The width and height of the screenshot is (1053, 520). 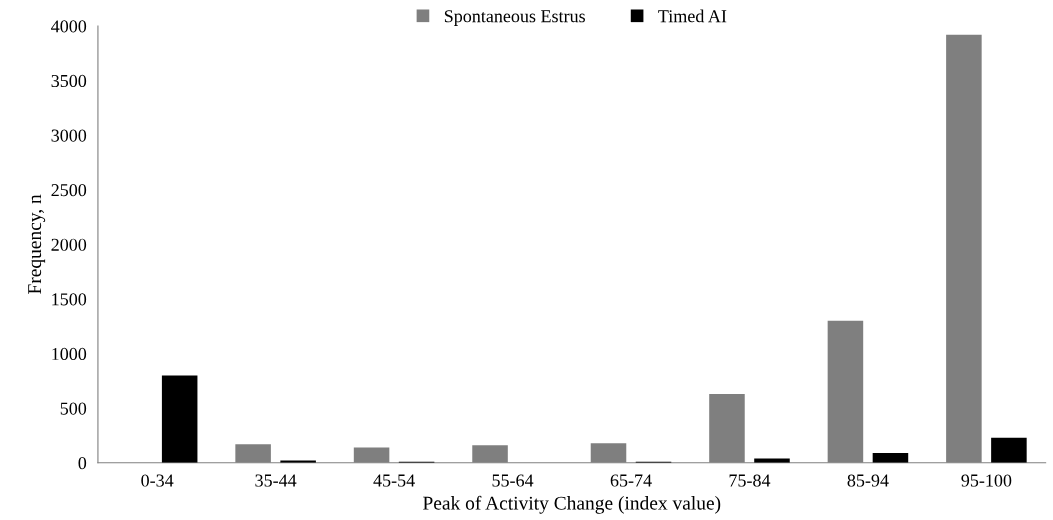 What do you see at coordinates (572, 504) in the screenshot?
I see `x-axis-title: Peak of Activity Change (index value)` at bounding box center [572, 504].